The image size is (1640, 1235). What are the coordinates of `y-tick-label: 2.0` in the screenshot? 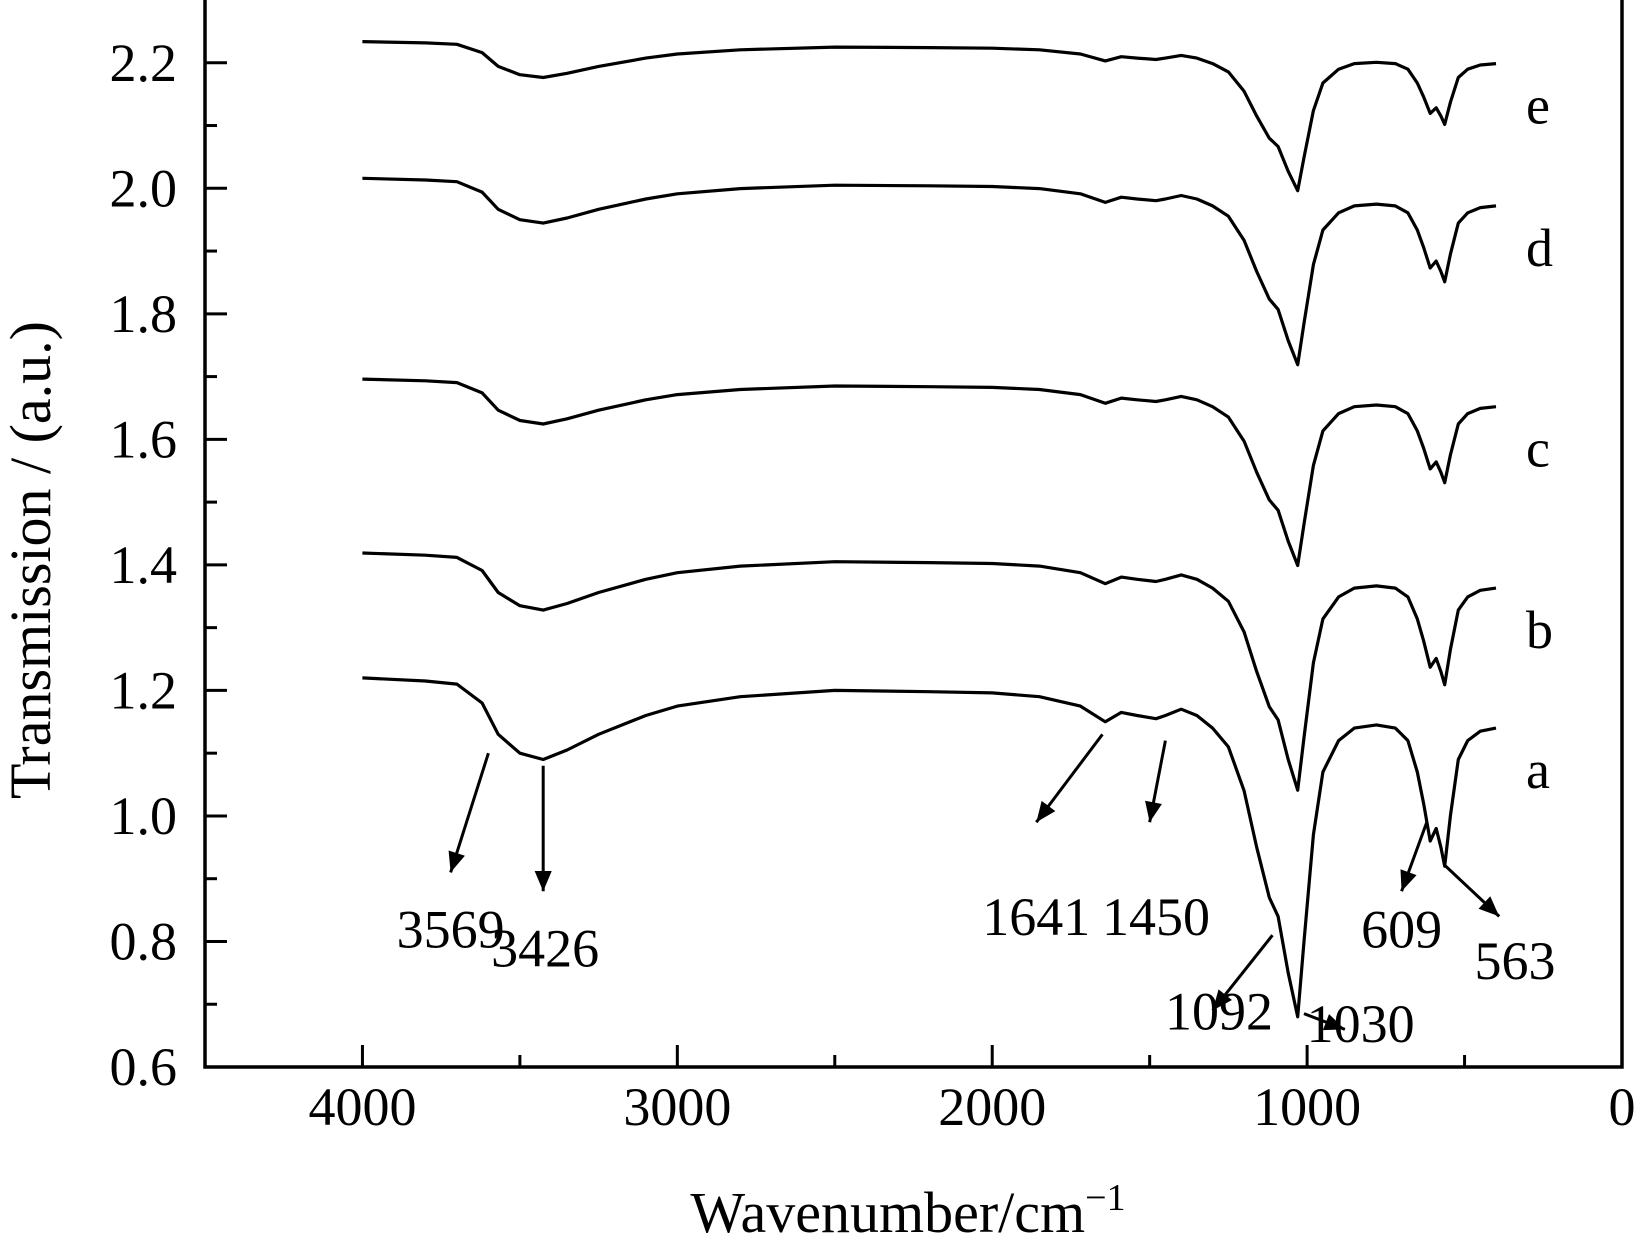 It's located at (144, 188).